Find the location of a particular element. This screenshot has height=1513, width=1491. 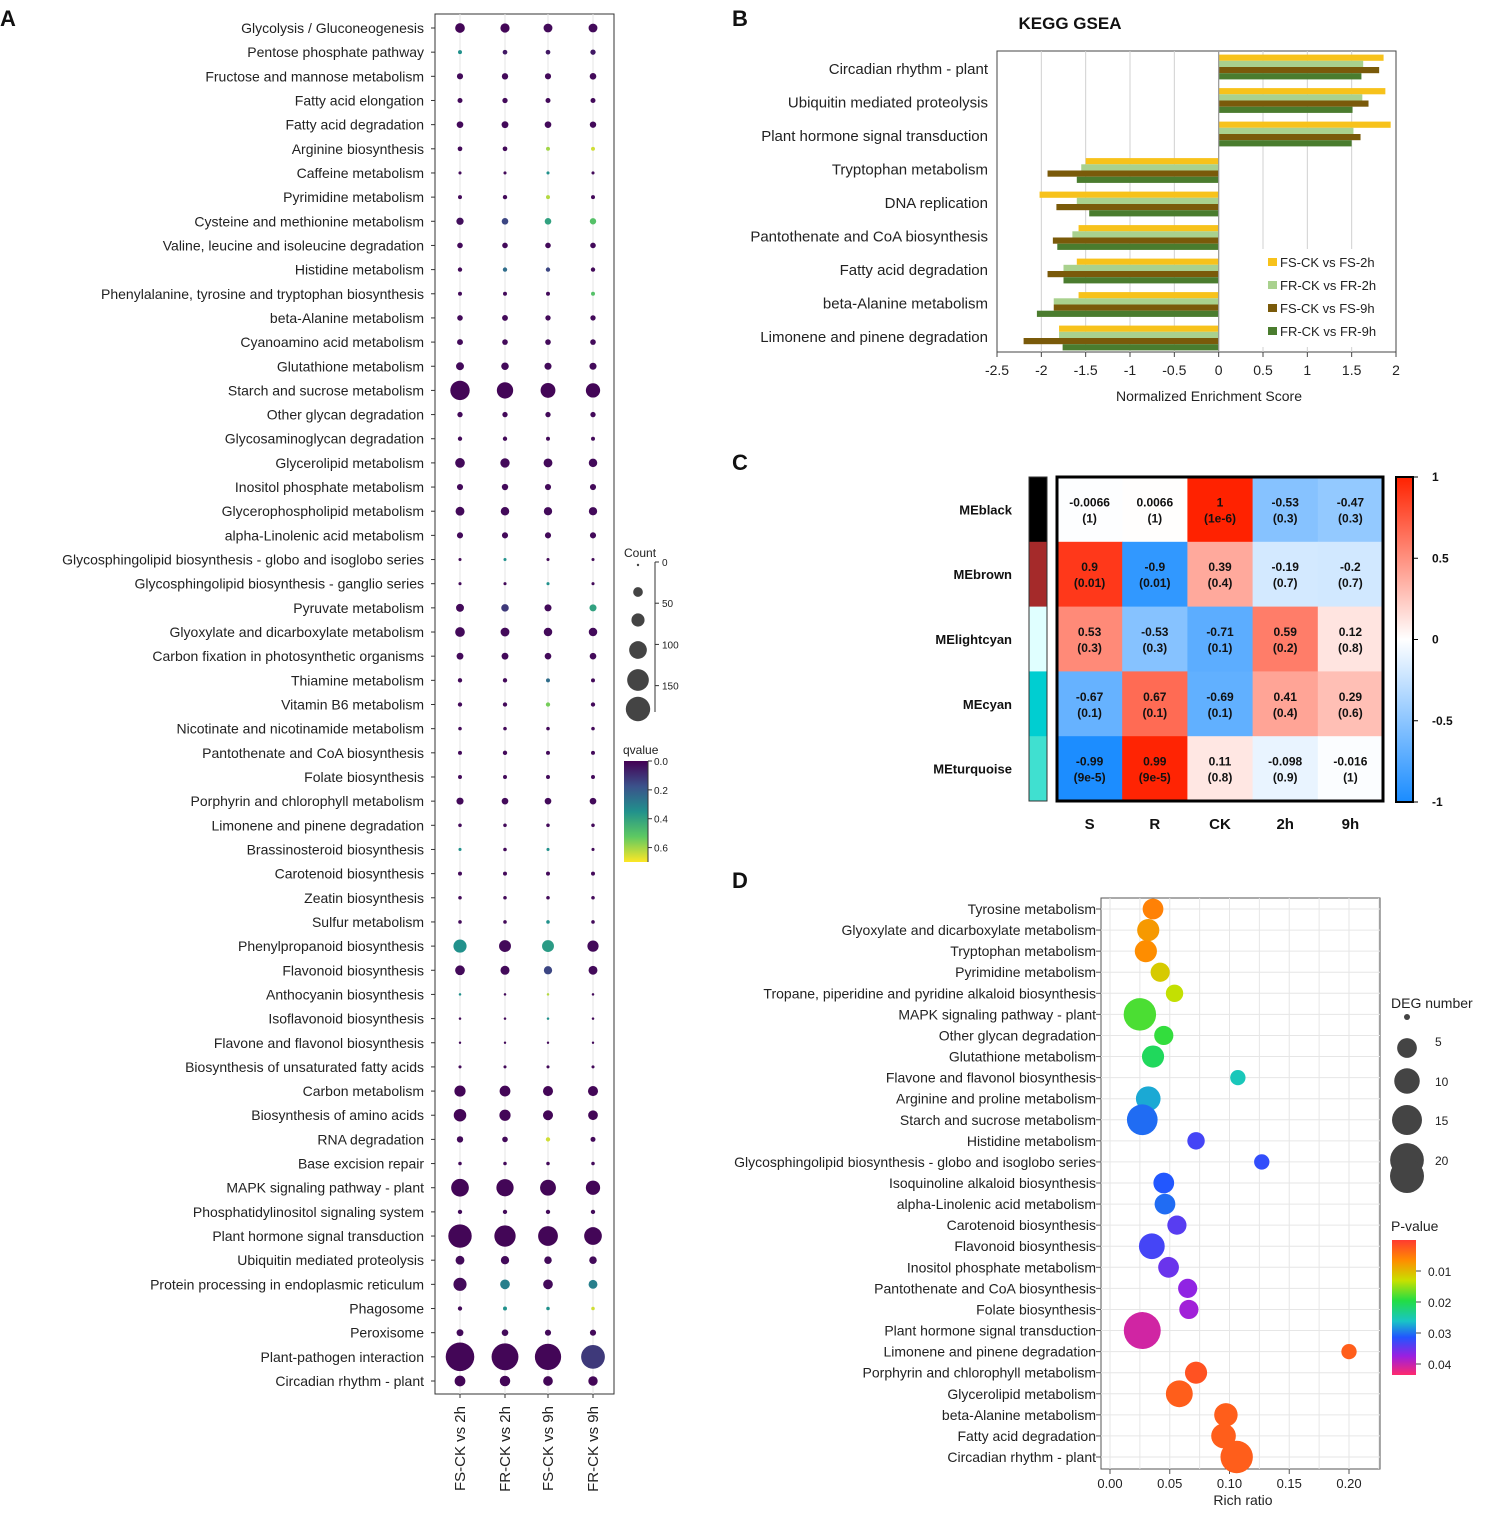

dotplot-row-label: Circadian rhythm - plant is located at coordinates (349, 1381).